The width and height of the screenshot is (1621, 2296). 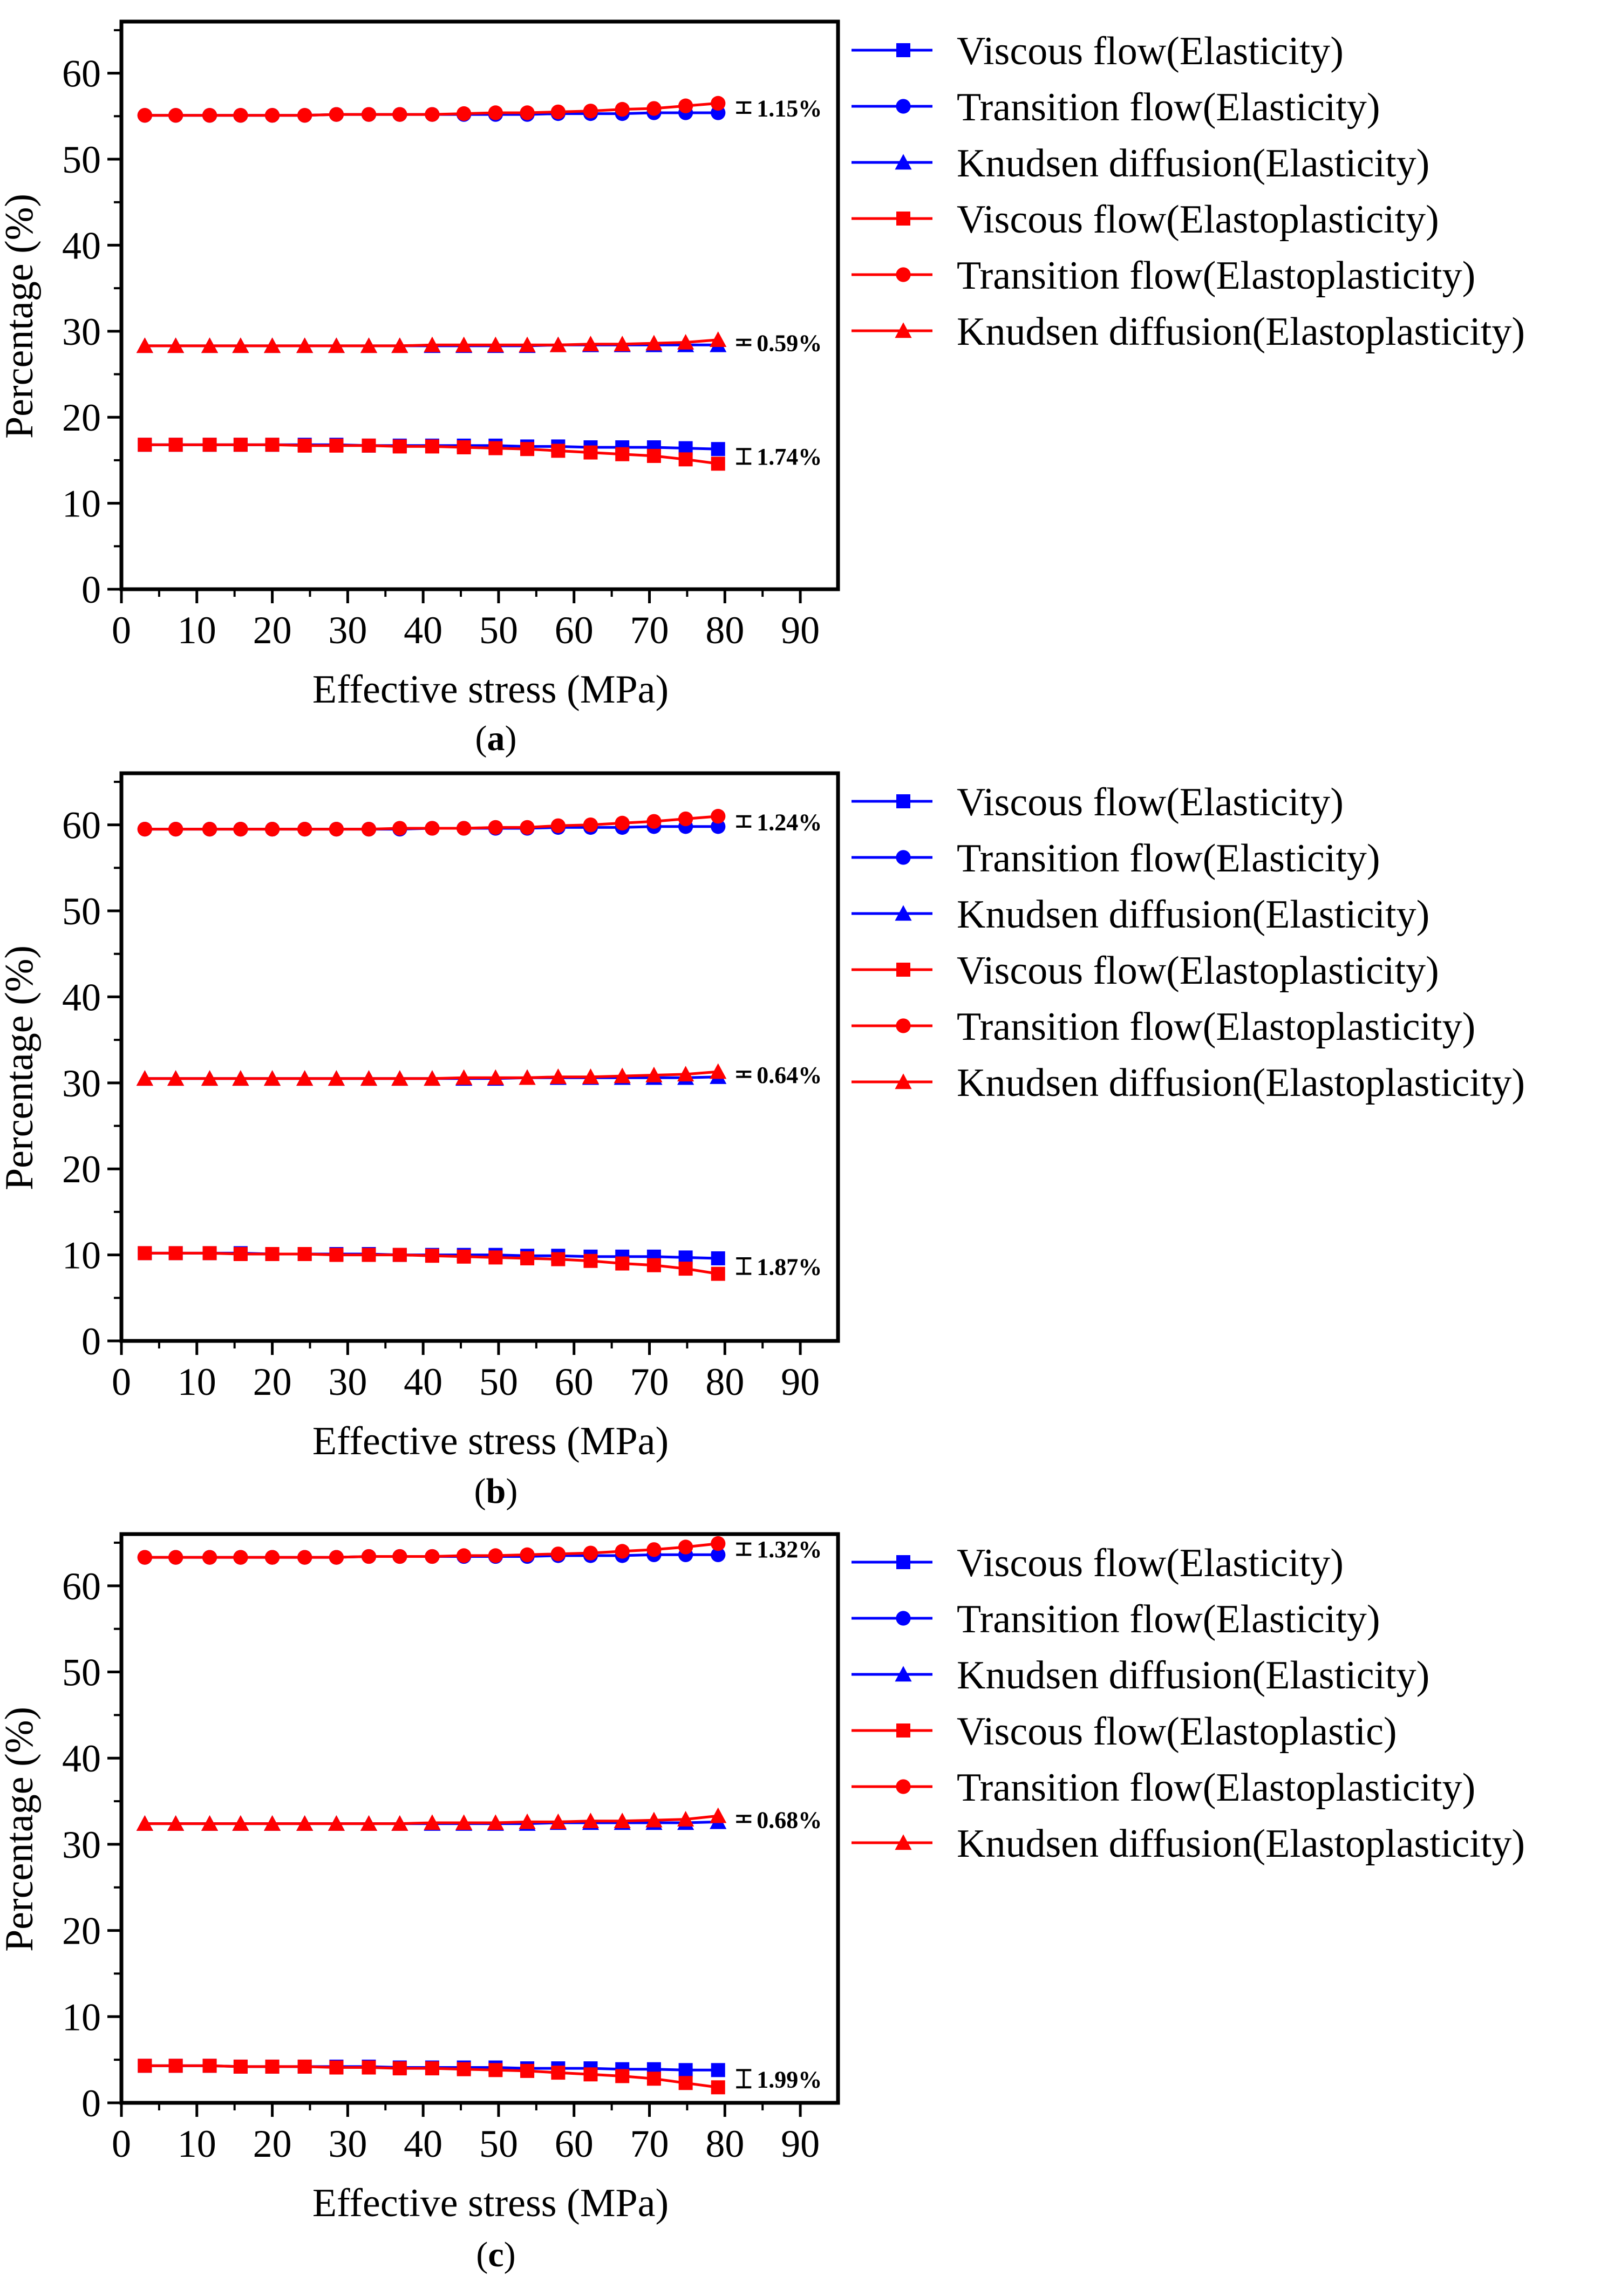 I want to click on y-axis-title: Percentage (%), so click(x=21, y=1068).